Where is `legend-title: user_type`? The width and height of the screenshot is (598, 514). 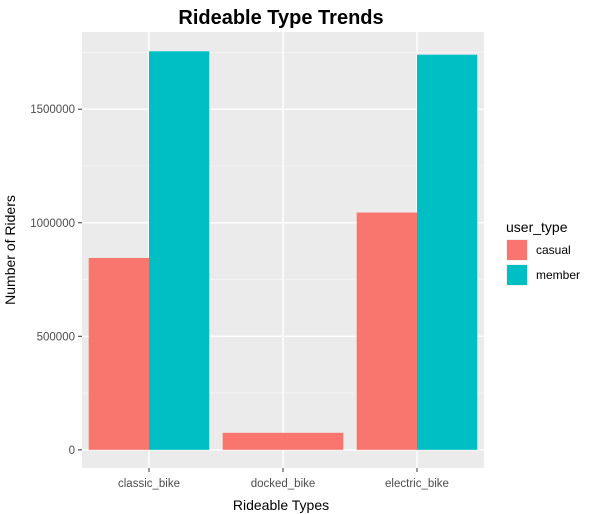 legend-title: user_type is located at coordinates (537, 227).